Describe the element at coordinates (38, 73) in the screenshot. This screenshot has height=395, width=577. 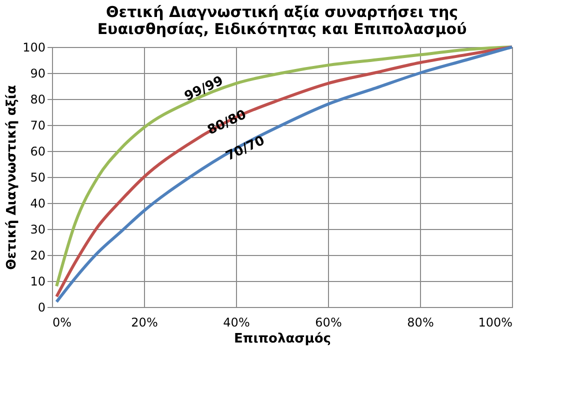
I see `y-tick-label: 90` at that location.